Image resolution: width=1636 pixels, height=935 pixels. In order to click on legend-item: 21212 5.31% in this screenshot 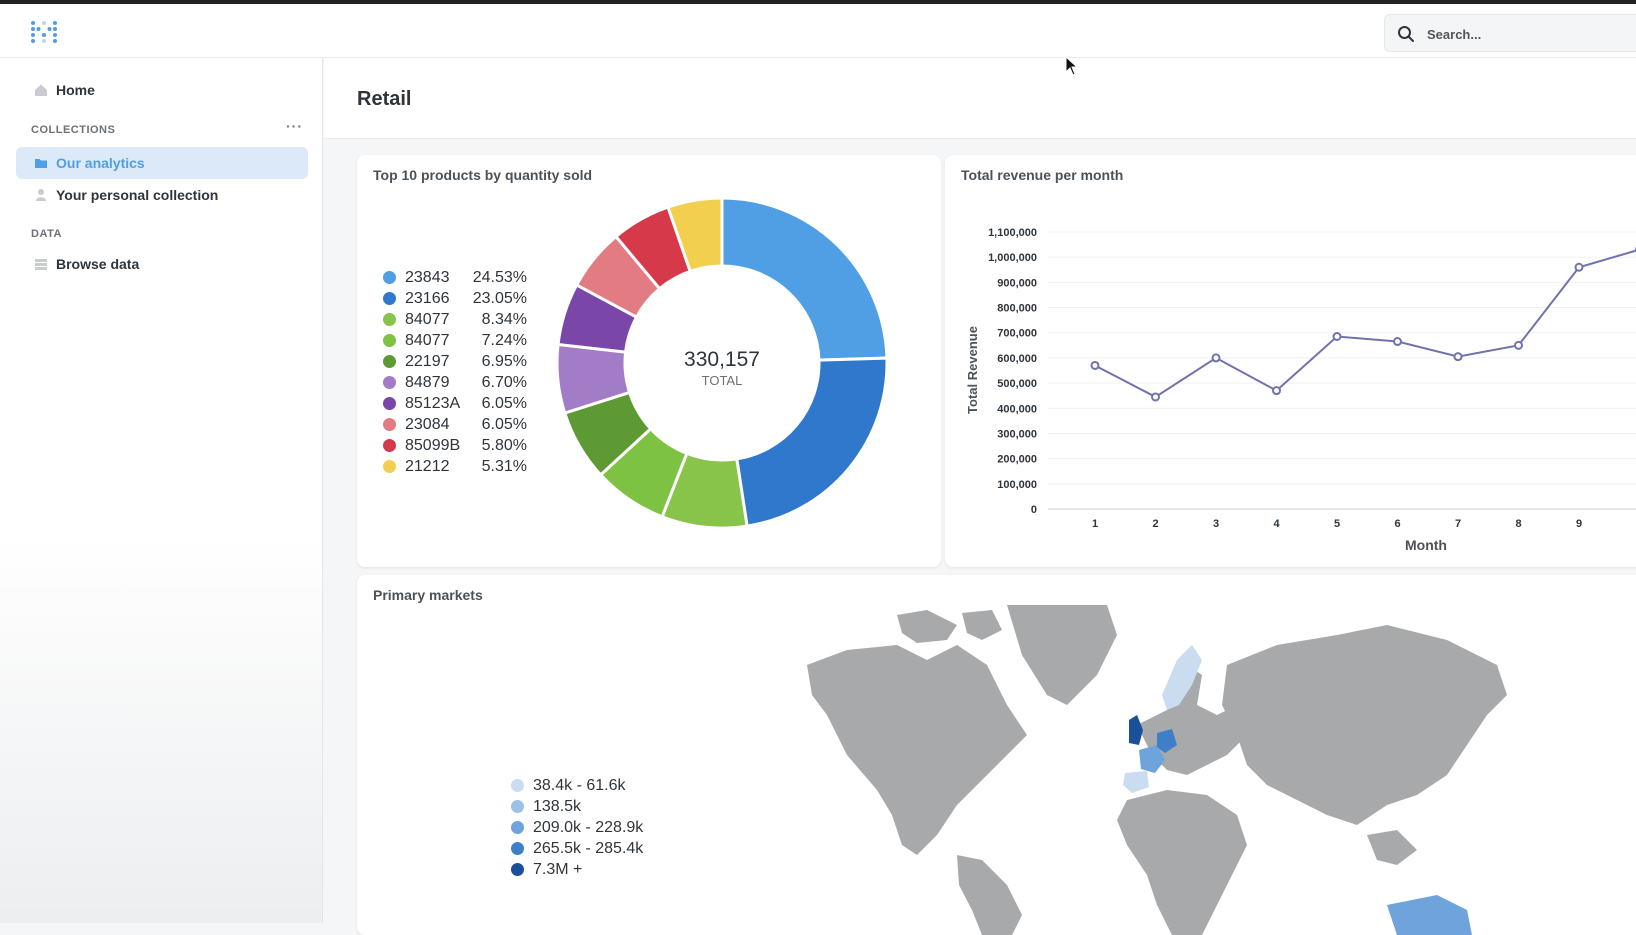, I will do `click(455, 466)`.